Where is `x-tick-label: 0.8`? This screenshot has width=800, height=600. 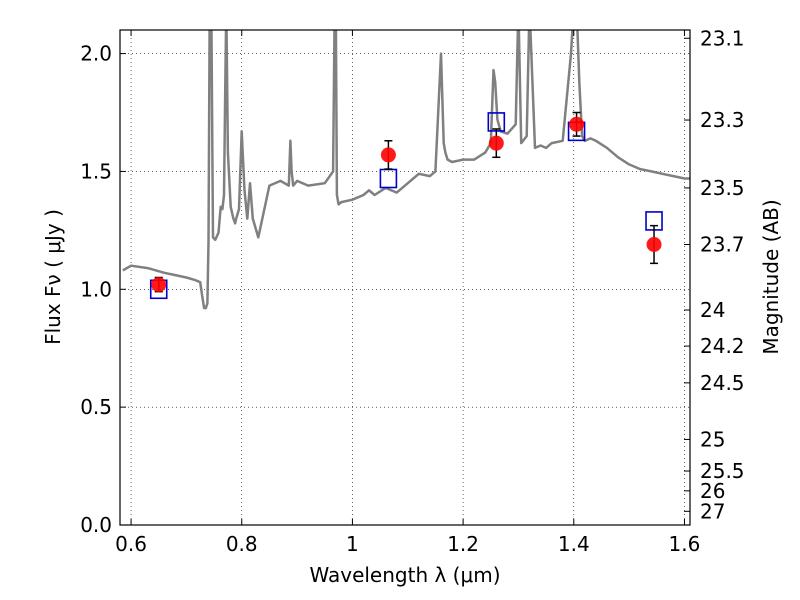 x-tick-label: 0.8 is located at coordinates (242, 544).